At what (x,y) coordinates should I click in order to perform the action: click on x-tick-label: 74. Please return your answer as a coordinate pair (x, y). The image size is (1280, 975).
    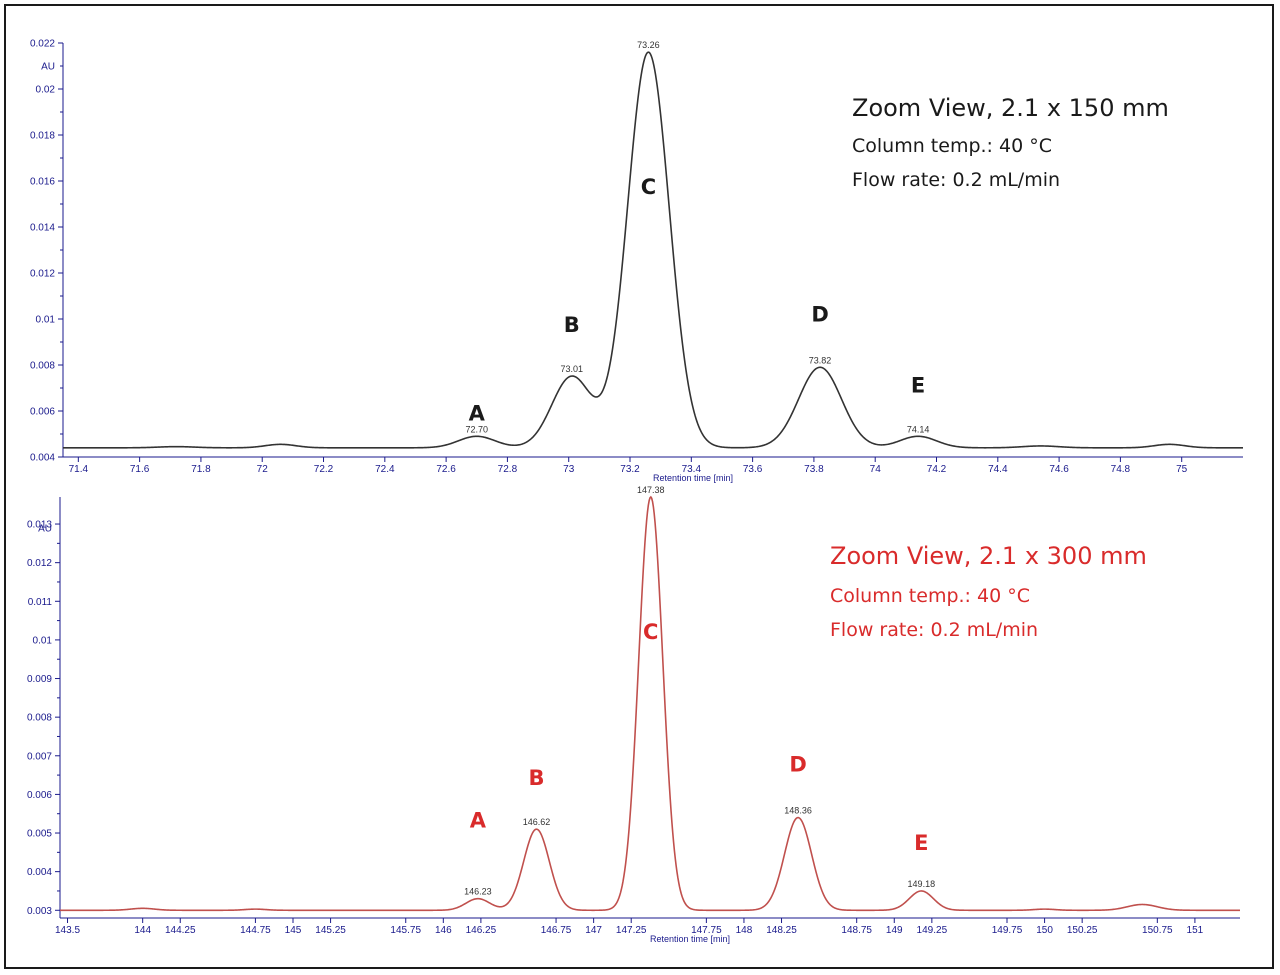
    Looking at the image, I should click on (876, 469).